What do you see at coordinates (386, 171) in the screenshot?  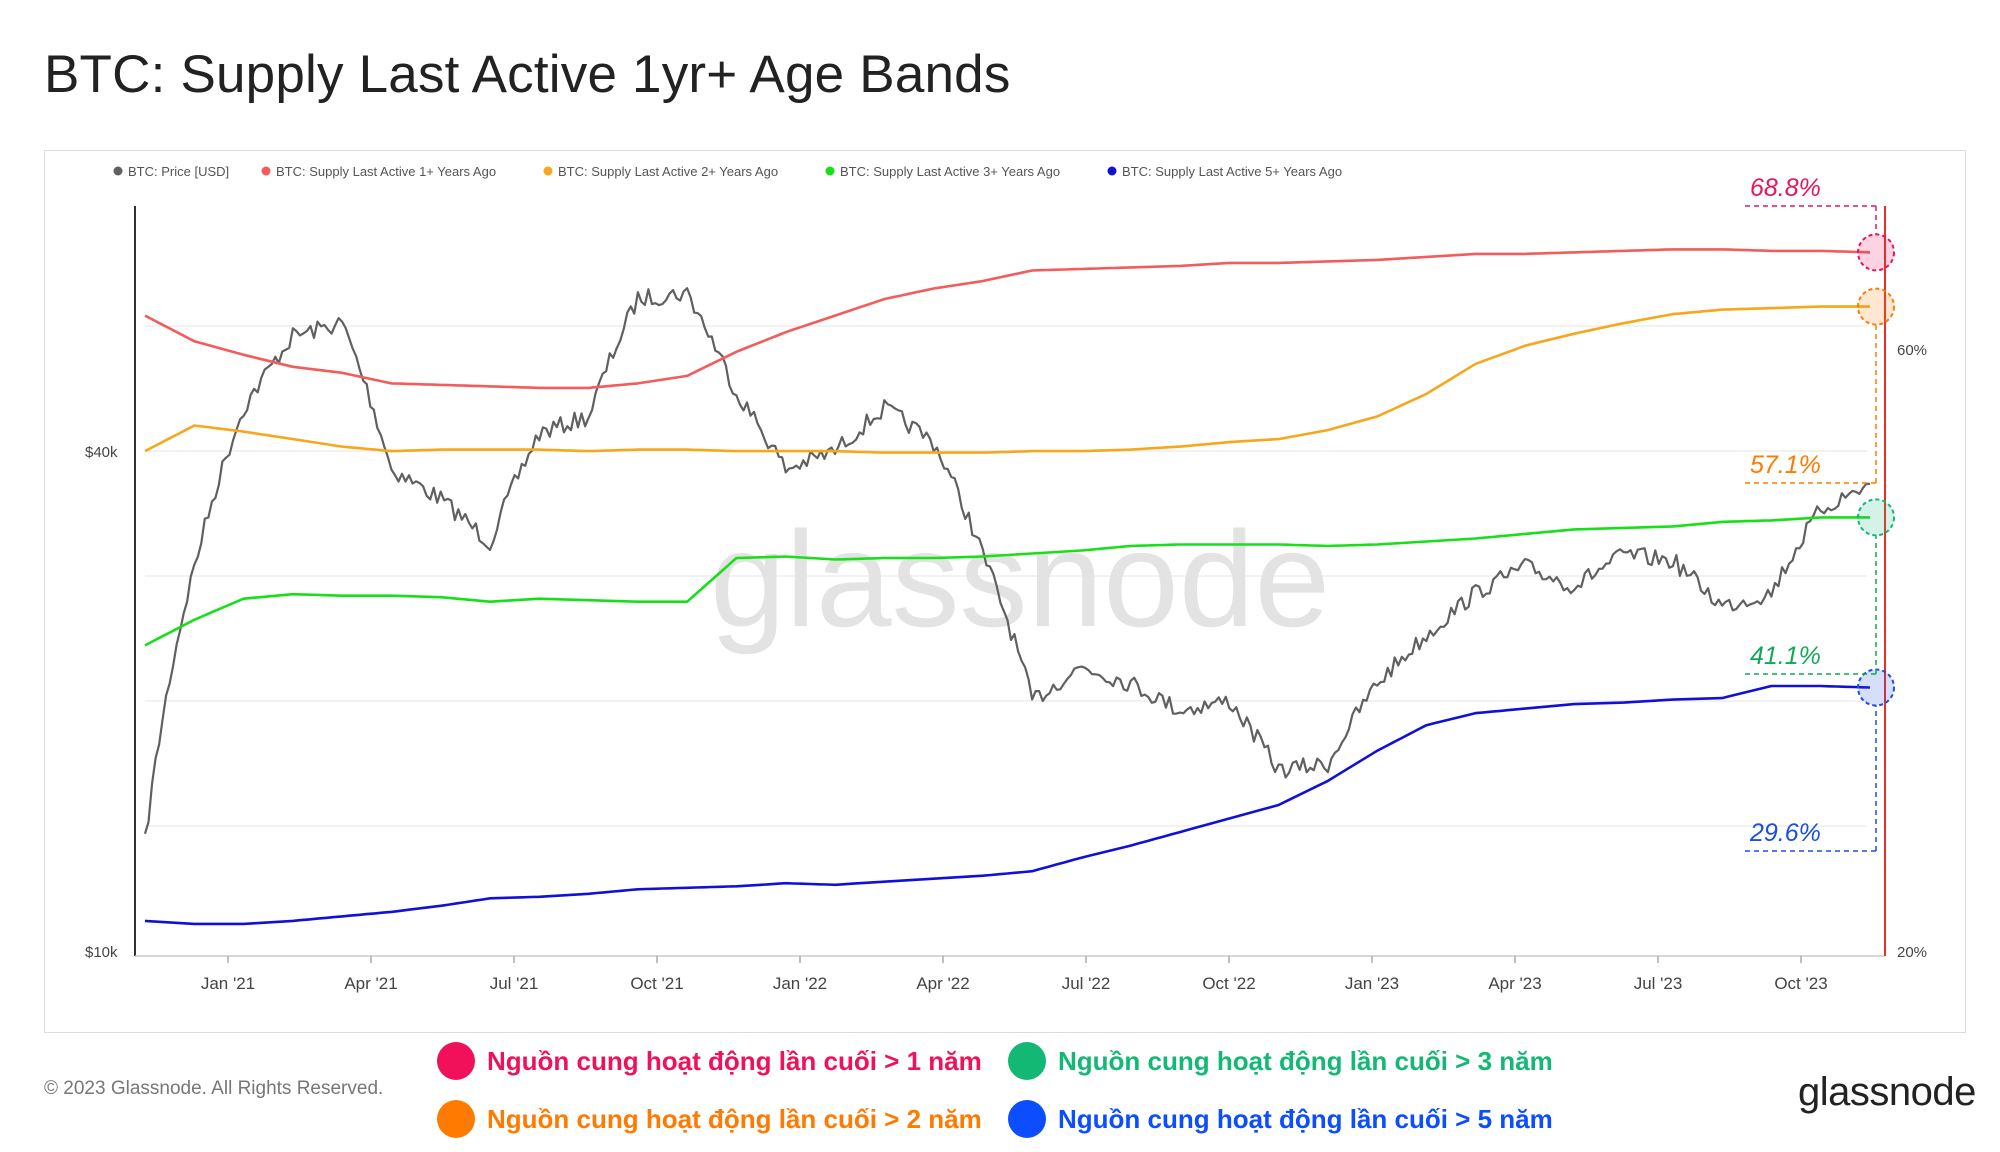 I see `legend-label: BTC: Supply Last Active 1+ Years Ago` at bounding box center [386, 171].